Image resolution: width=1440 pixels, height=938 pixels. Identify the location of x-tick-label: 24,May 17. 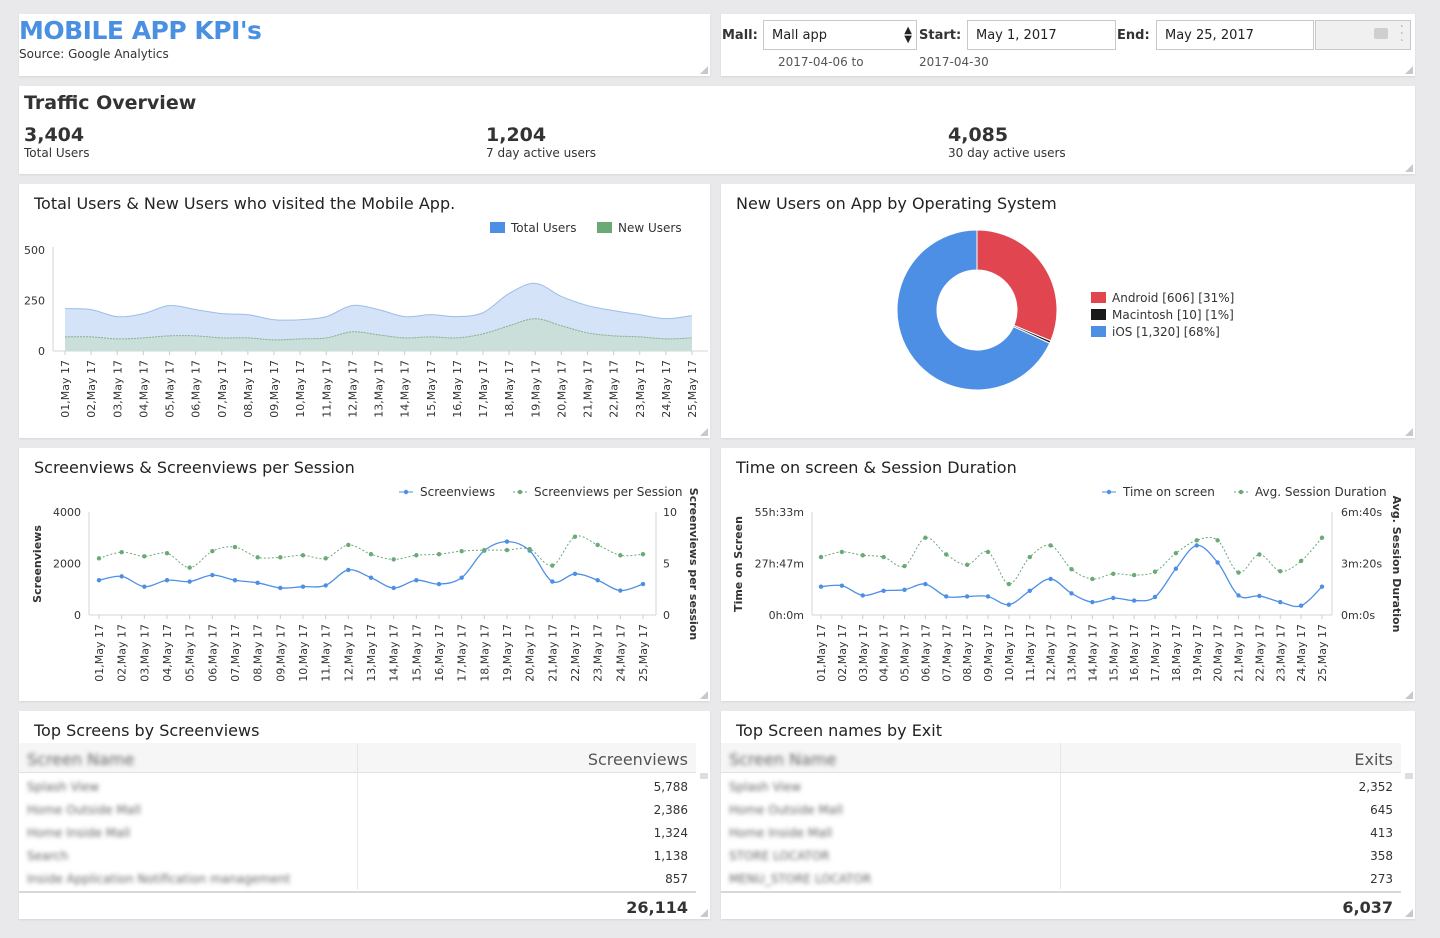
(666, 389).